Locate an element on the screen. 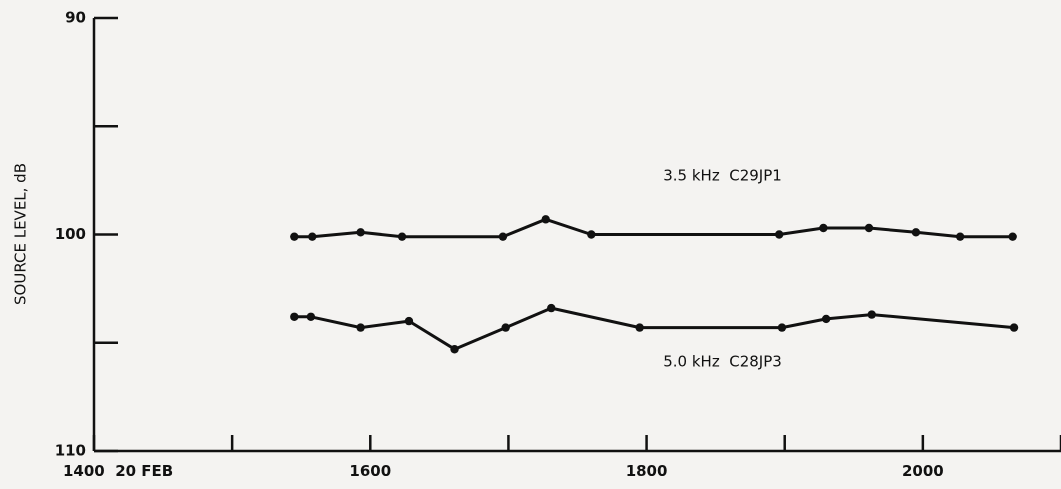 Image resolution: width=1061 pixels, height=489 pixels. y-ticks: 90 100 110 is located at coordinates (86, 234).